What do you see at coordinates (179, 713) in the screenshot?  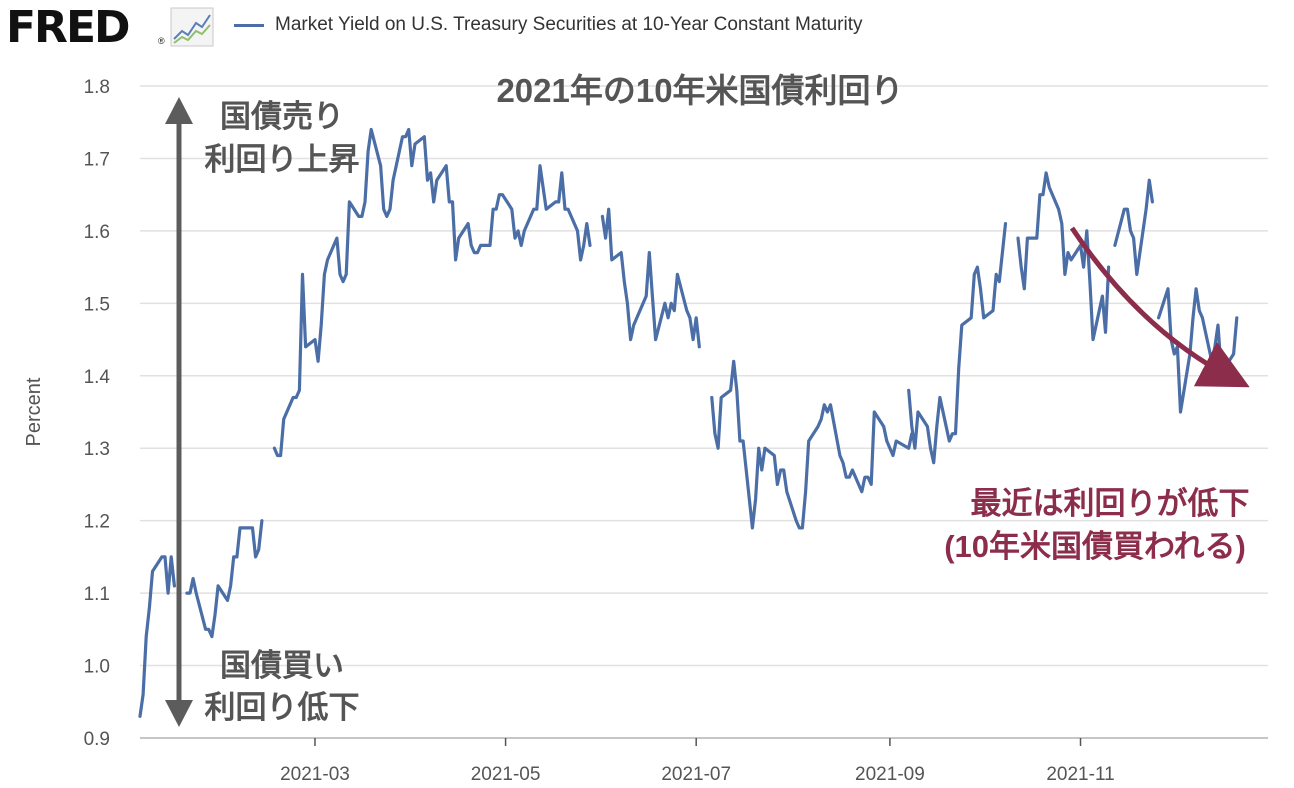 I see `arrow-down-icon` at bounding box center [179, 713].